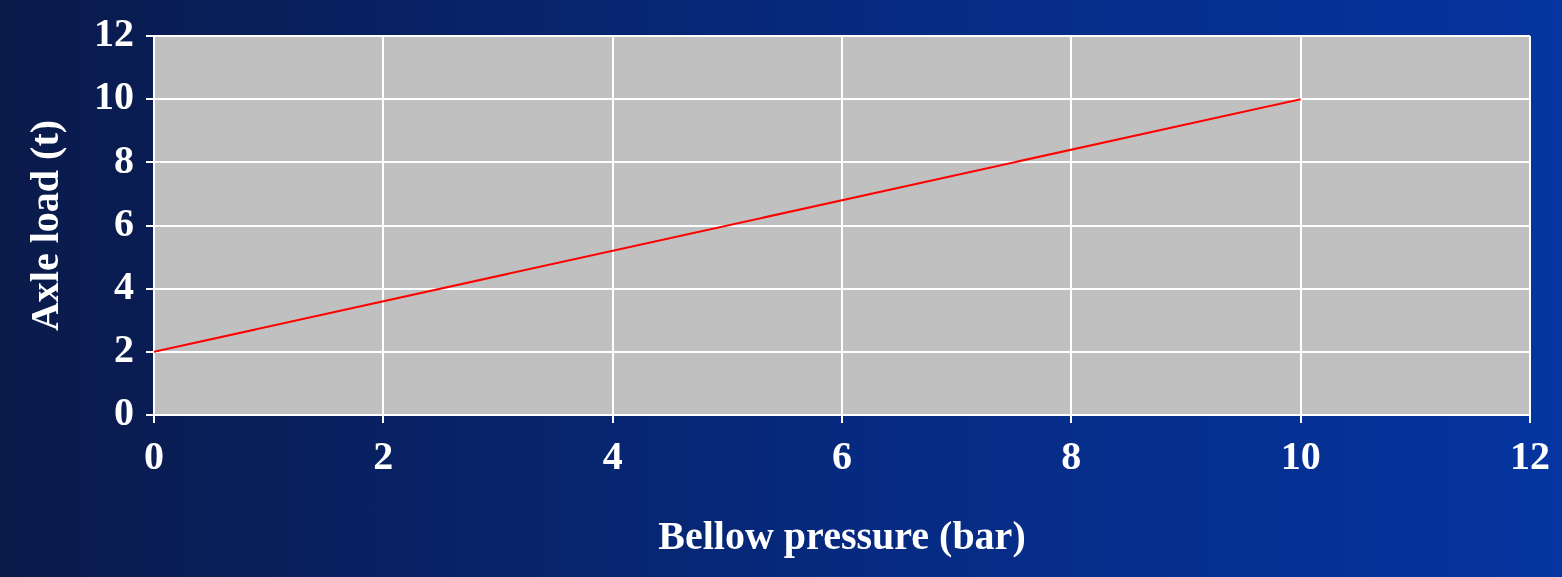 The image size is (1562, 577). I want to click on x-tick-label: 6, so click(842, 456).